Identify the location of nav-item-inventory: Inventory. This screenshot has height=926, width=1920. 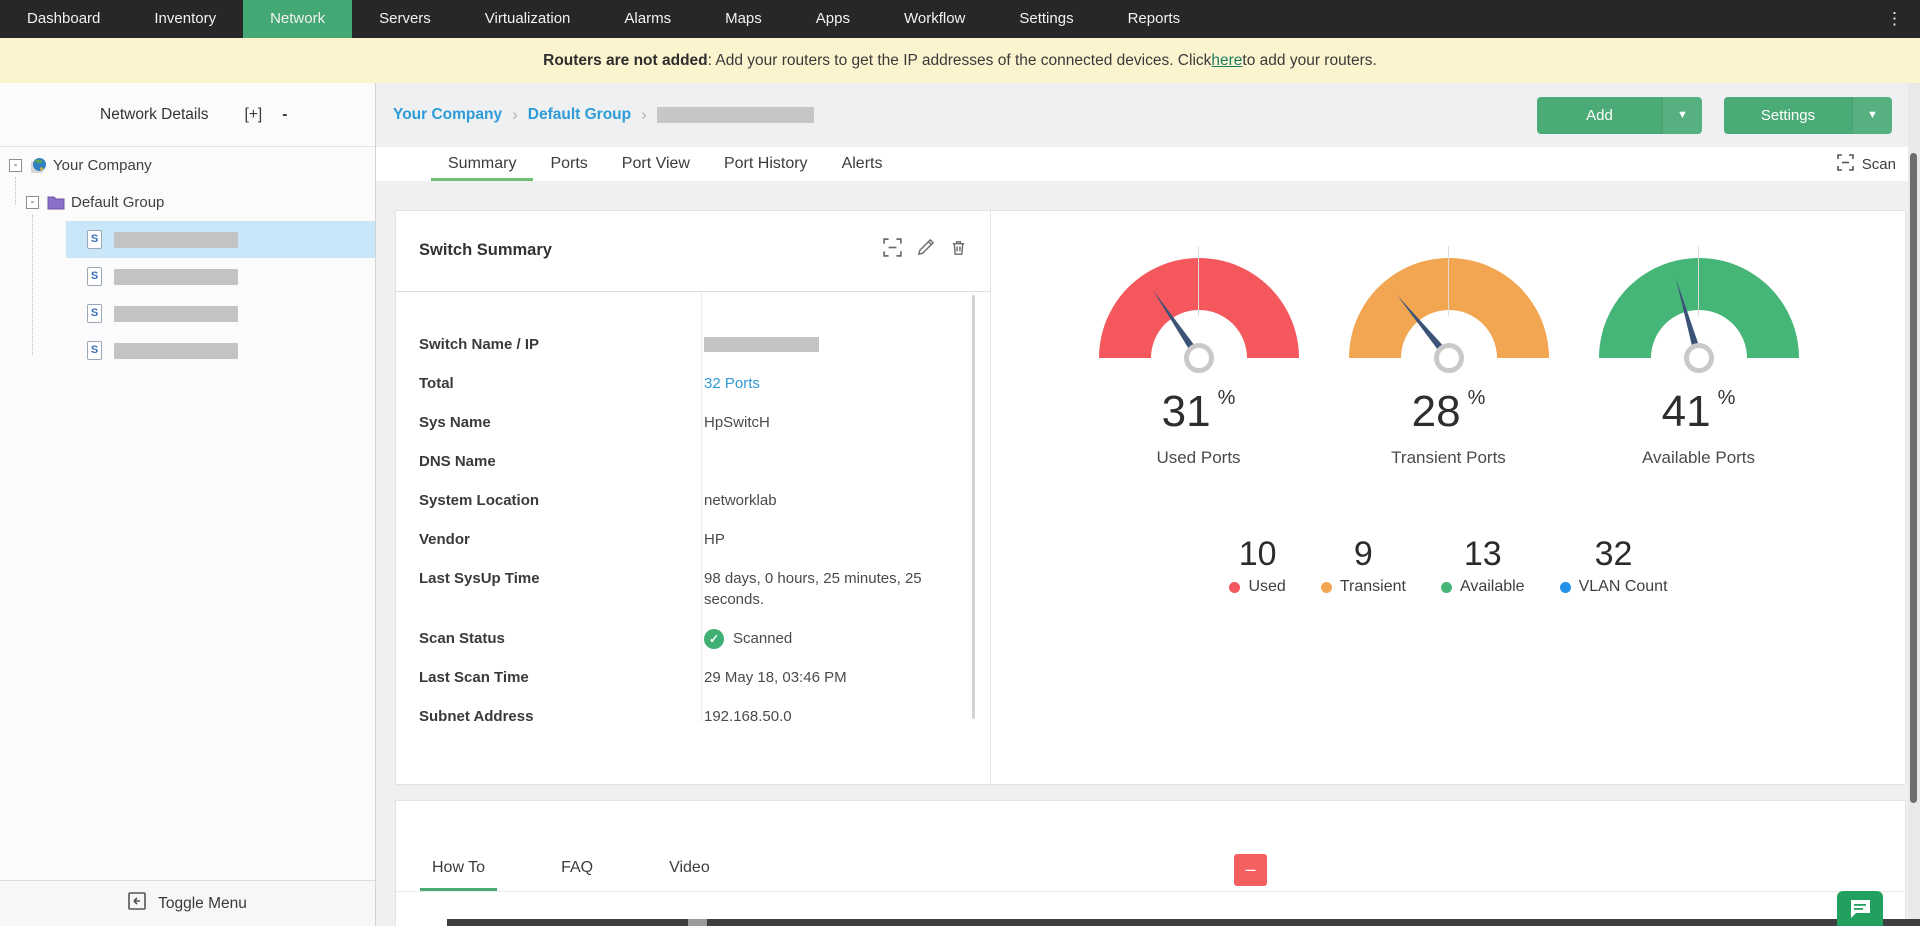
(185, 18).